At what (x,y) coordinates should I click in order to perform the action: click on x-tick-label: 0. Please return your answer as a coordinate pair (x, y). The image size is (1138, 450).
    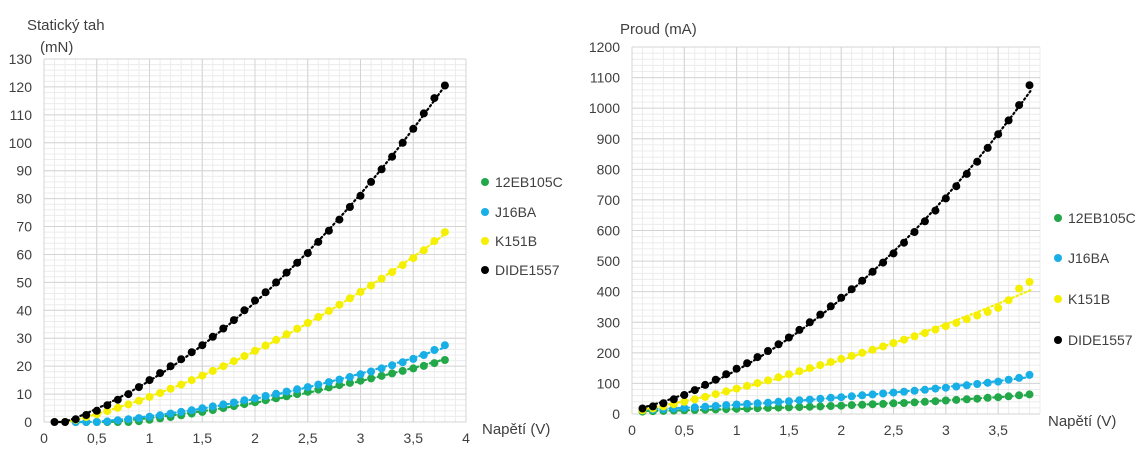
    Looking at the image, I should click on (632, 430).